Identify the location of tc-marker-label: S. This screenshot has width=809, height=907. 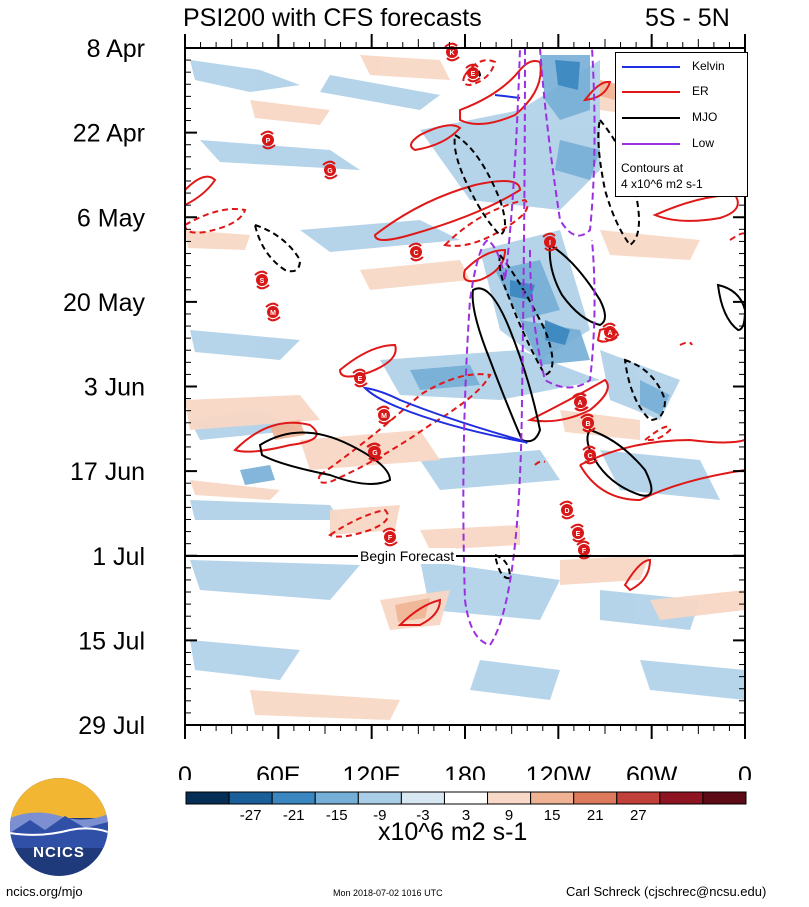
(262, 281).